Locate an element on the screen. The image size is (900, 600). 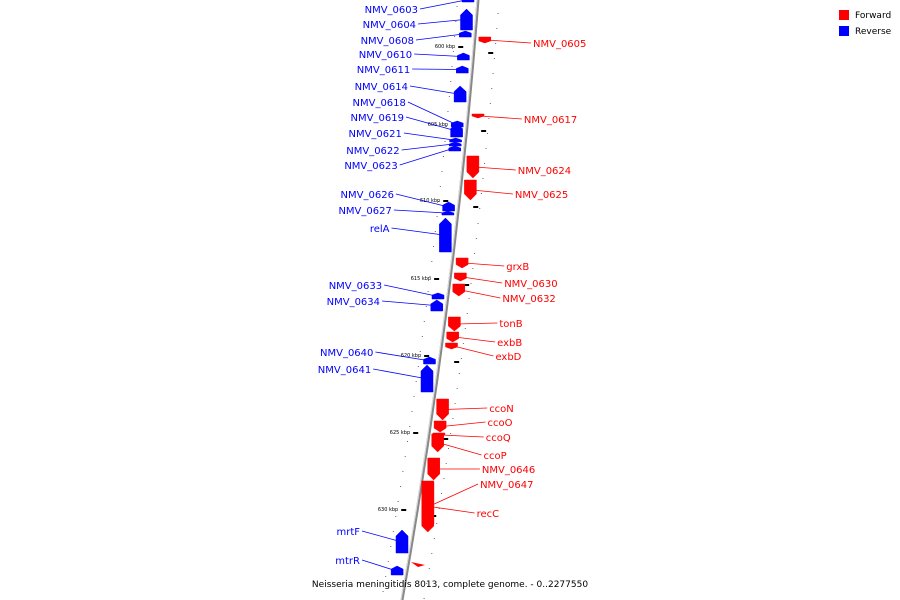
gene-label: NMV_0641 is located at coordinates (344, 370).